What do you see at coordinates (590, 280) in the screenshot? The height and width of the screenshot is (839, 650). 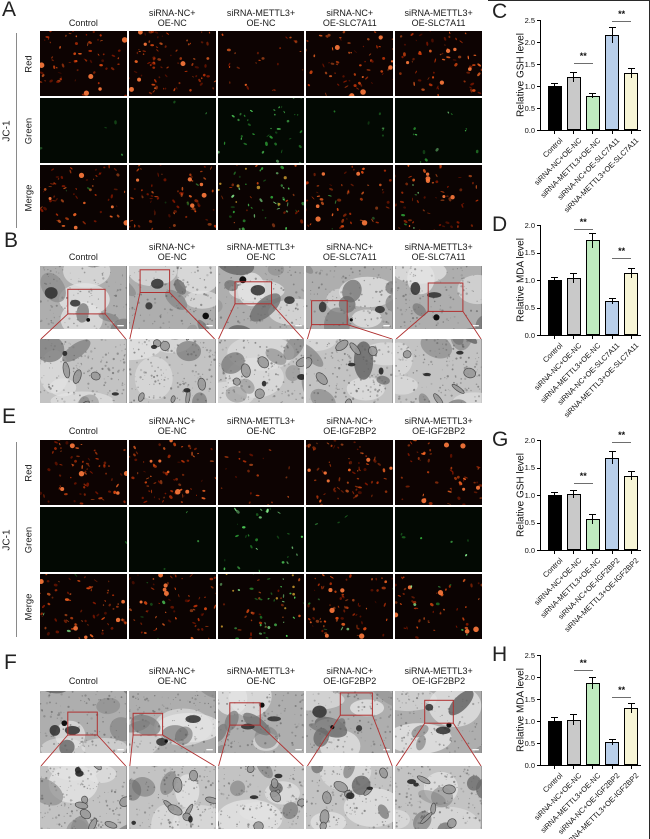 I see `plot-area` at bounding box center [590, 280].